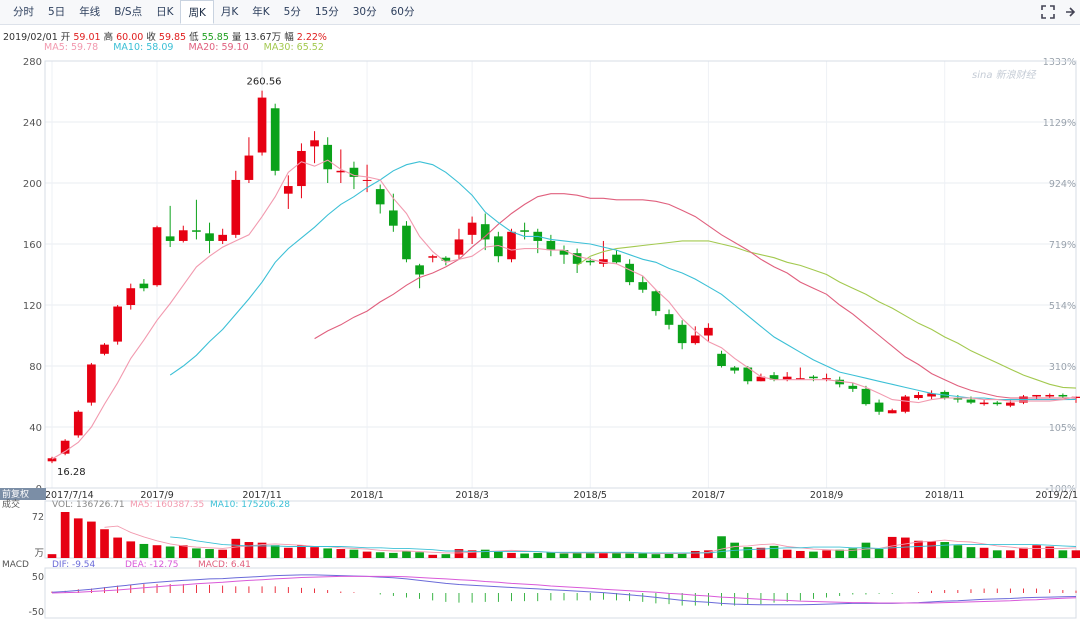  Describe the element at coordinates (74, 565) in the screenshot. I see `macd-dif-label: DIF: -9.54` at that location.